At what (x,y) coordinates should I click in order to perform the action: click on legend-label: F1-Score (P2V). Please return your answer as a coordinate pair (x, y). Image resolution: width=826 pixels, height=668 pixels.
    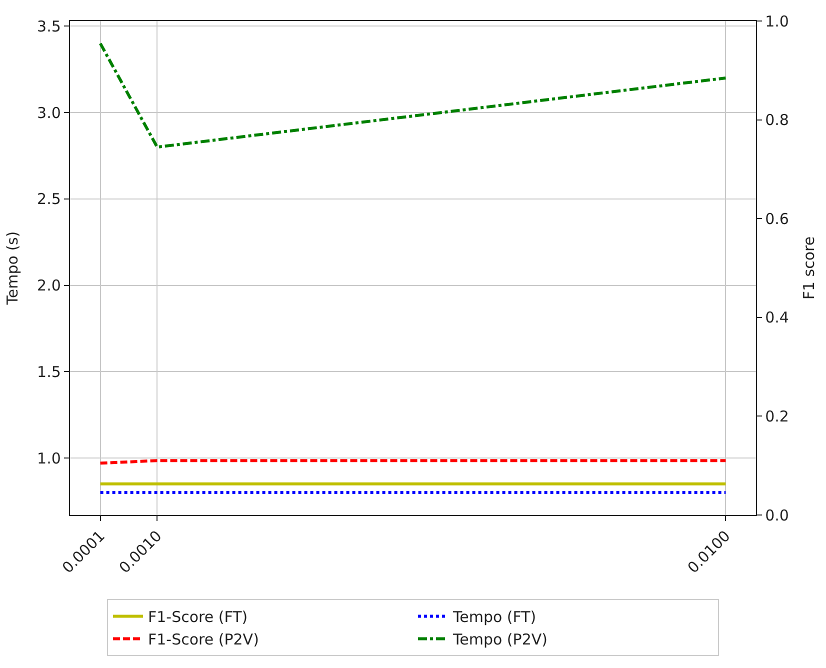
    Looking at the image, I should click on (203, 639).